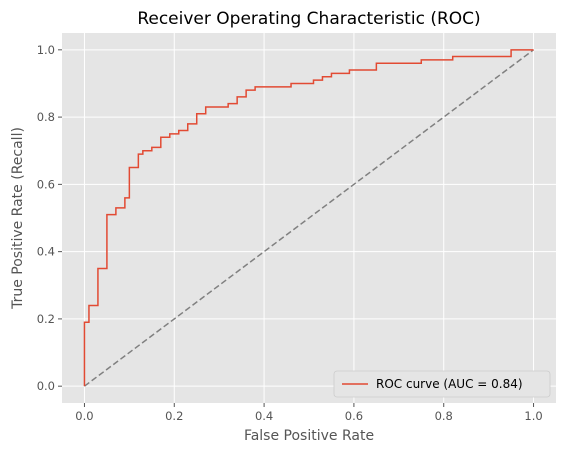 The width and height of the screenshot is (568, 457). What do you see at coordinates (18, 218) in the screenshot?
I see `y-axis-label: True Positive Rate (Recall)` at bounding box center [18, 218].